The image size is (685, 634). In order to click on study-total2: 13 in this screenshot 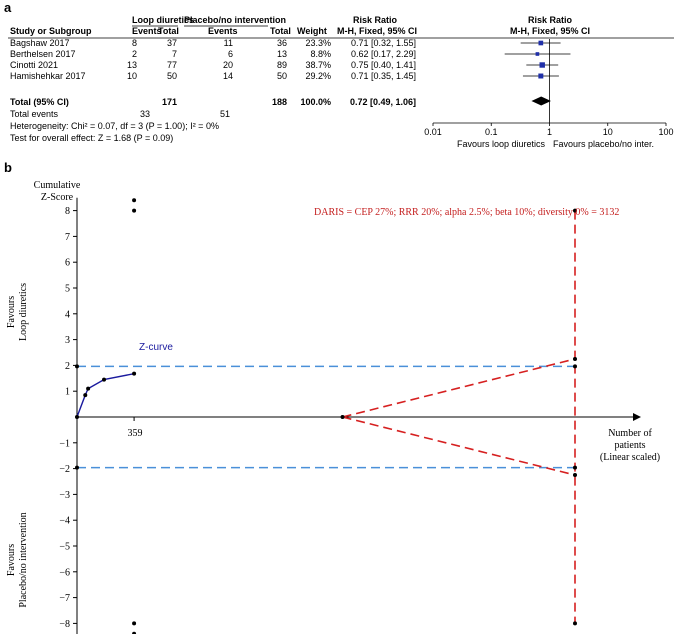, I will do `click(282, 54)`.